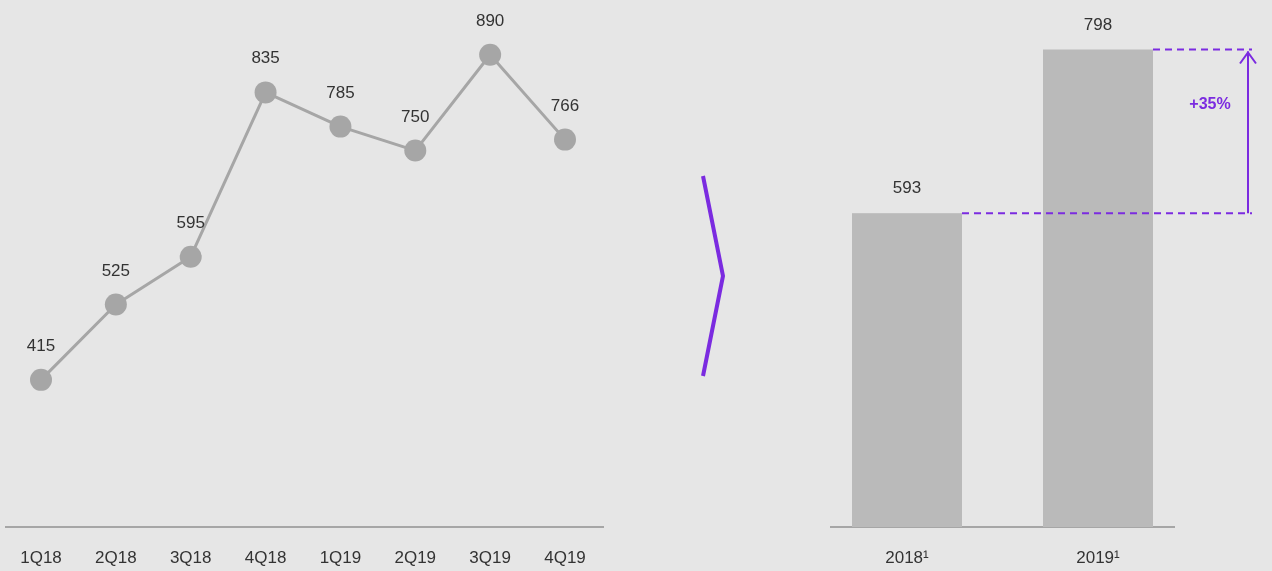 The width and height of the screenshot is (1272, 571). I want to click on x-tick-label: 2018¹, so click(907, 557).